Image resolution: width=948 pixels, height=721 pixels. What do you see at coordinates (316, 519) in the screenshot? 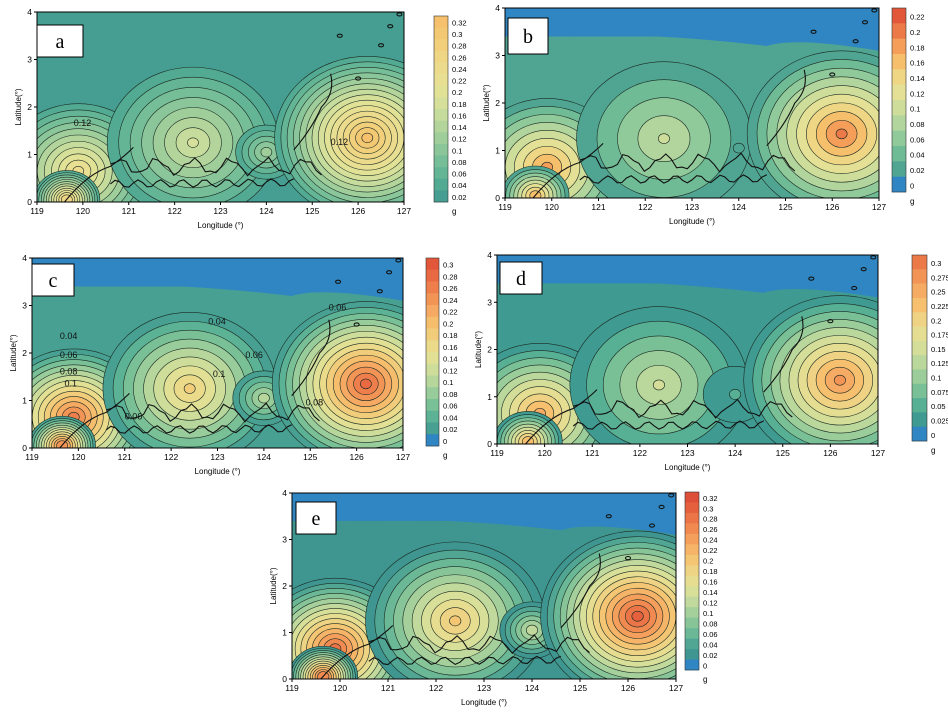
I see `panel-label: e` at bounding box center [316, 519].